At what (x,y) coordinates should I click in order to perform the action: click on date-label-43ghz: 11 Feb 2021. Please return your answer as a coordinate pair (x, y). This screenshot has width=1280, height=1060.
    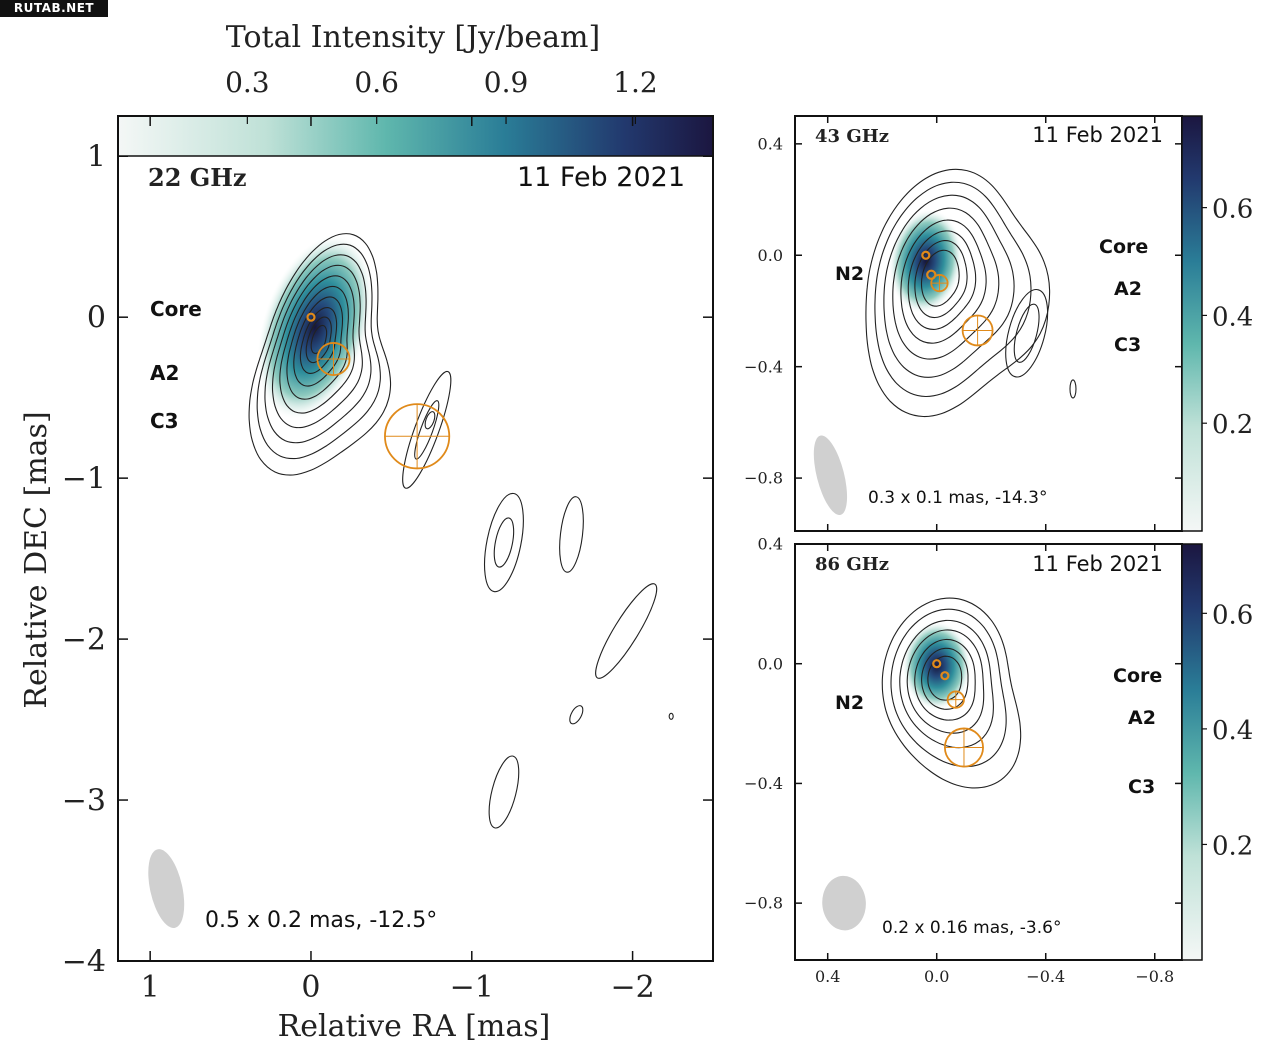
    Looking at the image, I should click on (1097, 135).